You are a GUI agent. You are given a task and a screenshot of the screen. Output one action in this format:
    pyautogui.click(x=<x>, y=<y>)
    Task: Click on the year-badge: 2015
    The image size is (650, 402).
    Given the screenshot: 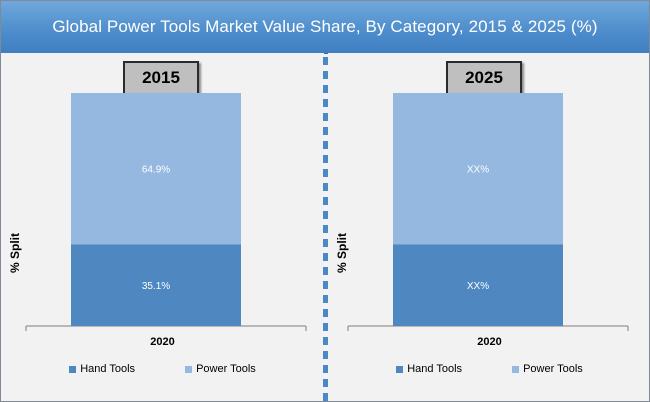 What is the action you would take?
    pyautogui.click(x=161, y=78)
    